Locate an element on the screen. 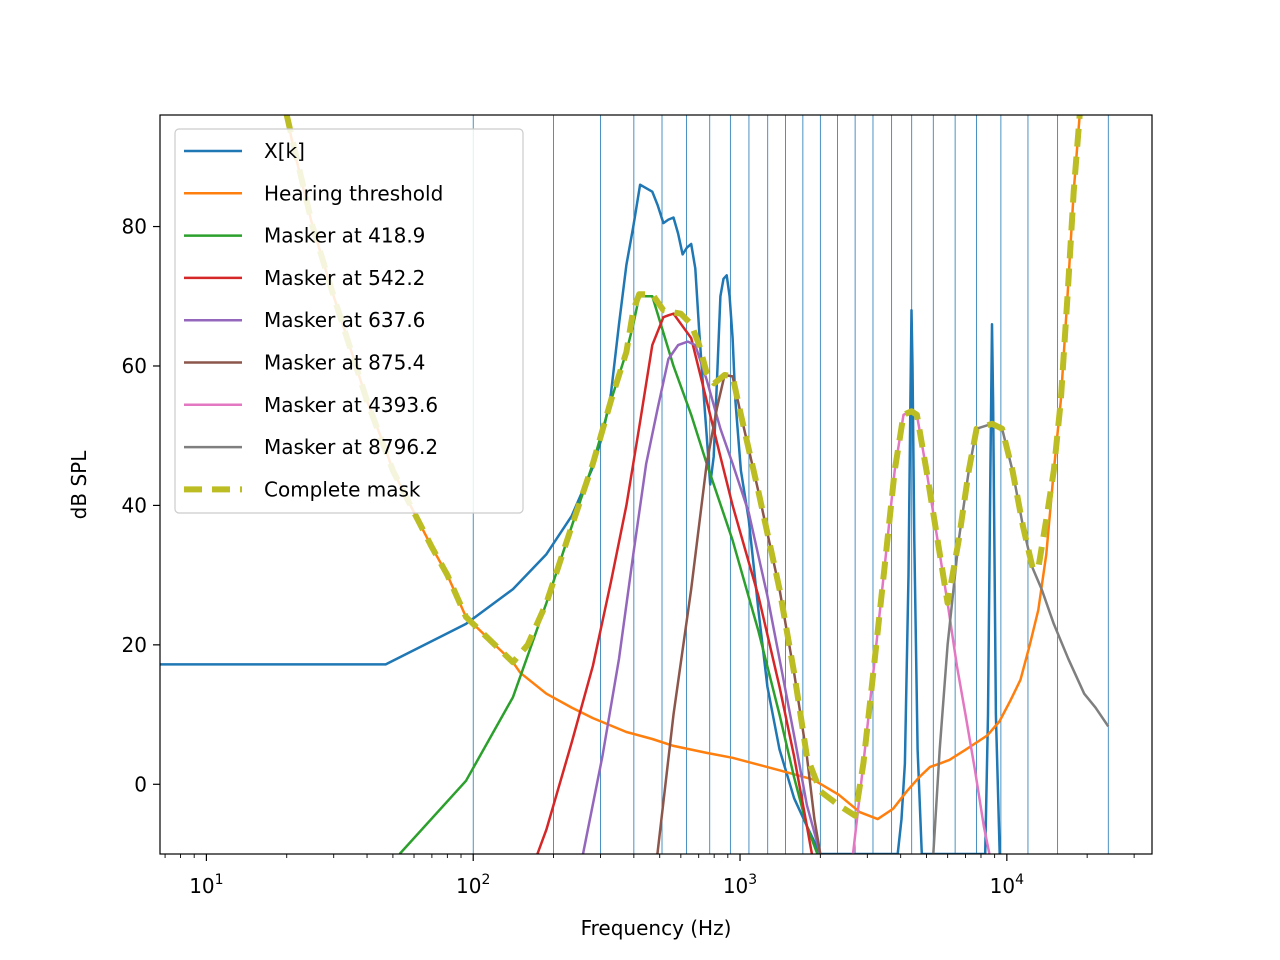 This screenshot has width=1280, height=960. legend-label: X[k] is located at coordinates (284, 151).